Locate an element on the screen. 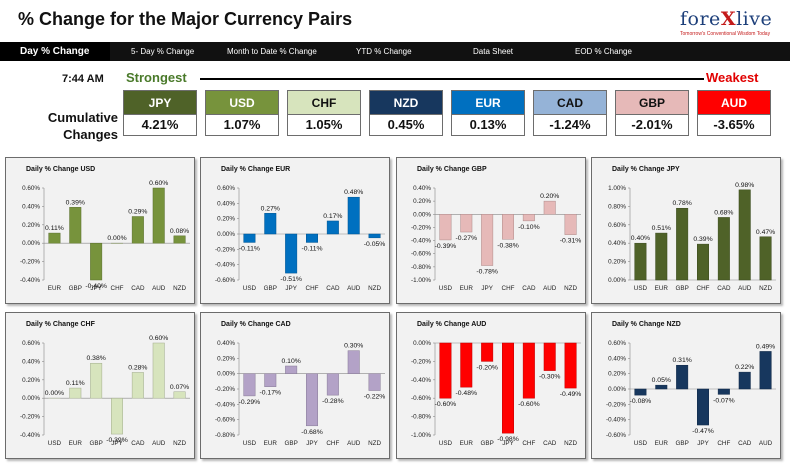 This screenshot has height=465, width=790. x-tick-label: JPY is located at coordinates (703, 443).